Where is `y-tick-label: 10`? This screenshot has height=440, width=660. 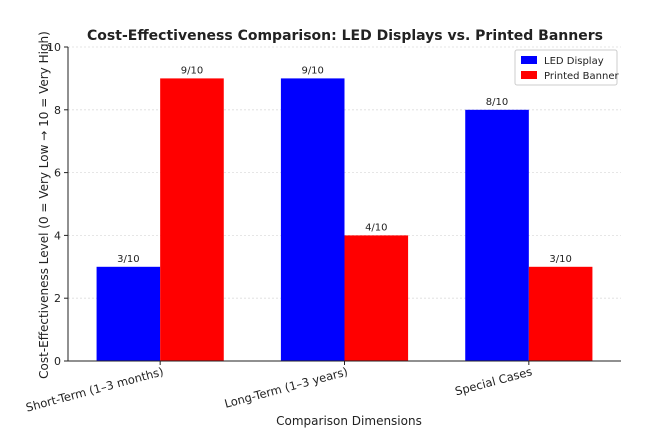
y-tick-label: 10 is located at coordinates (54, 47).